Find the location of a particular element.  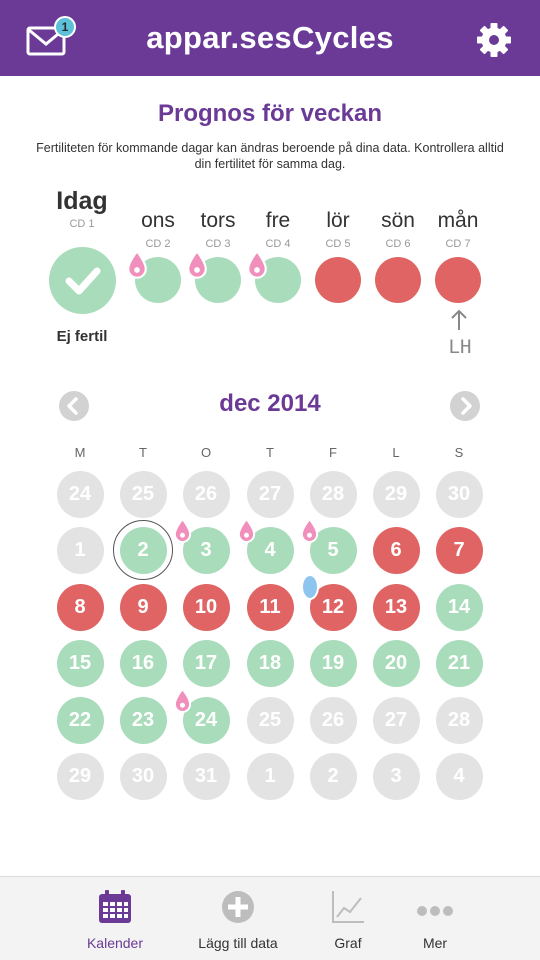

chevron-left-icon is located at coordinates (72, 406).